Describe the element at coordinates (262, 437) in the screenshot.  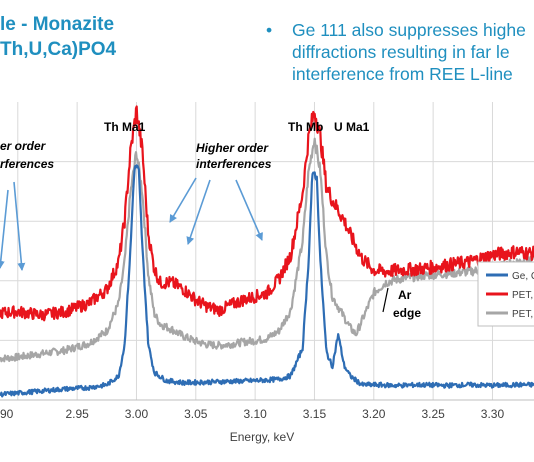
I see `x-axis-label: Energy, keV` at that location.